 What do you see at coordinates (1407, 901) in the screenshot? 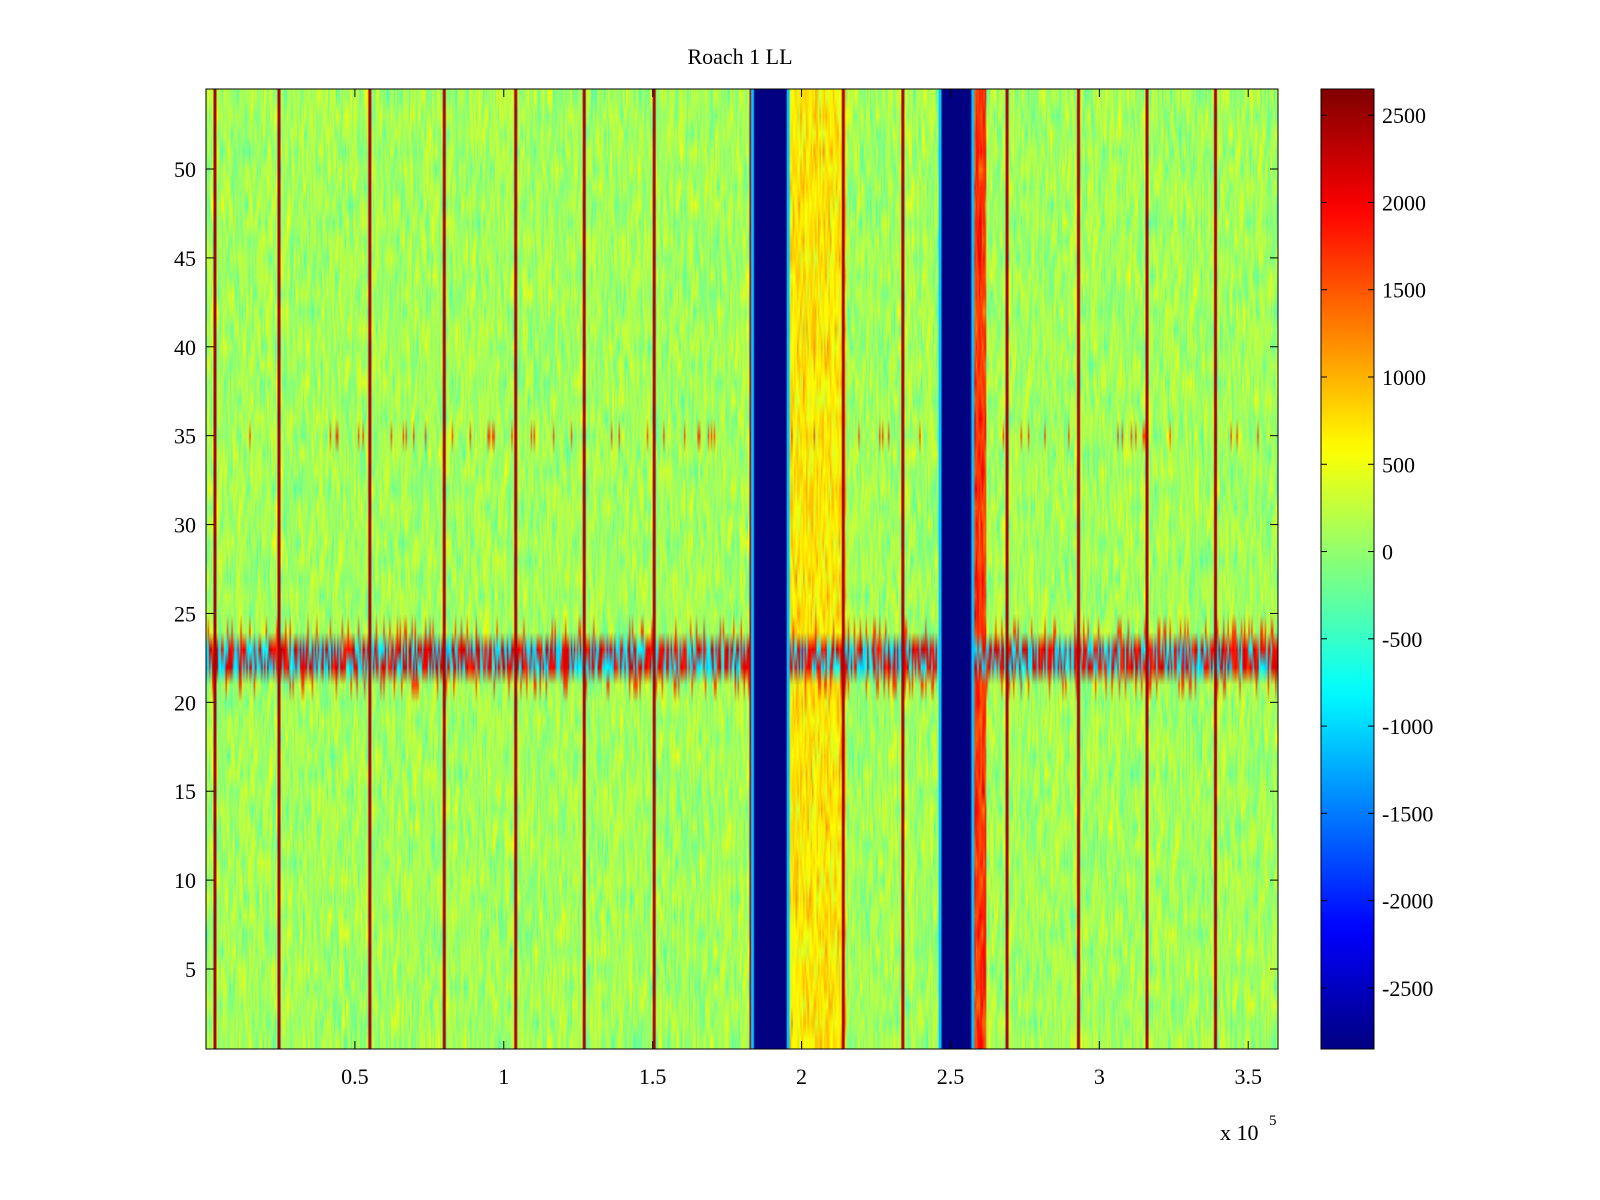
I see `colorbar-tick-label: -2000` at bounding box center [1407, 901].